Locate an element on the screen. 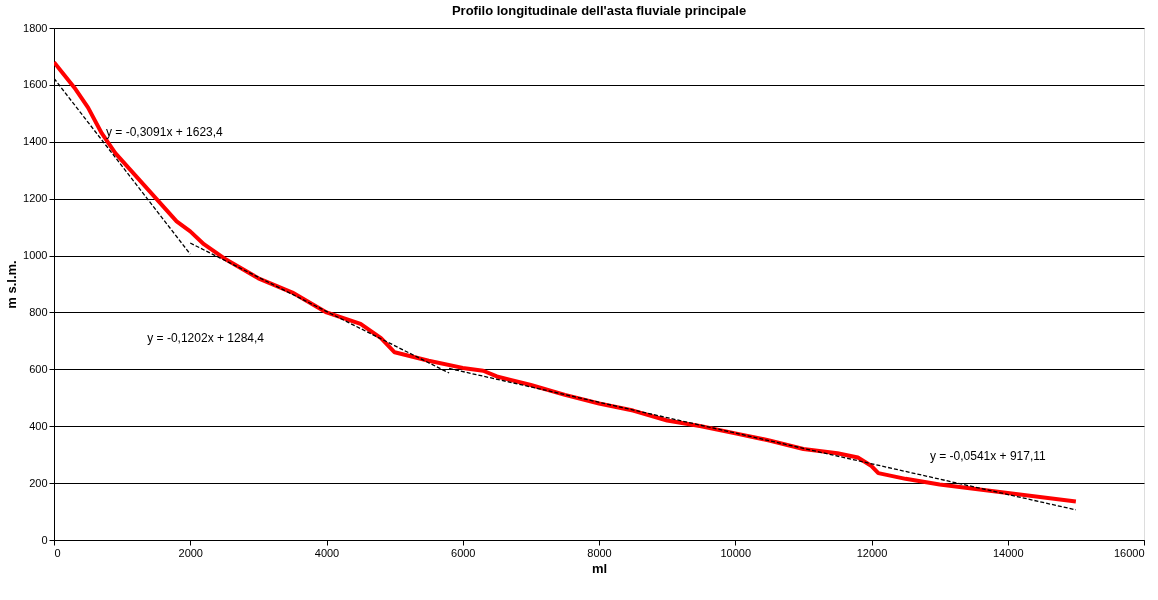 Image resolution: width=1158 pixels, height=600 pixels. x-tick-label: 2000 is located at coordinates (190, 552).